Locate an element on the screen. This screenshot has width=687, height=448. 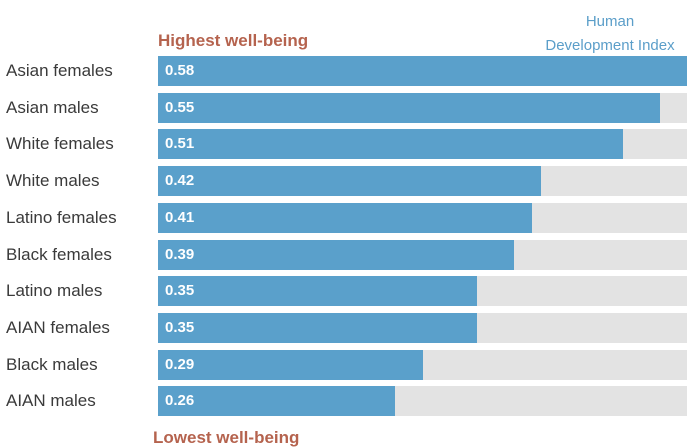
bar-track: 0.26 is located at coordinates (422, 401).